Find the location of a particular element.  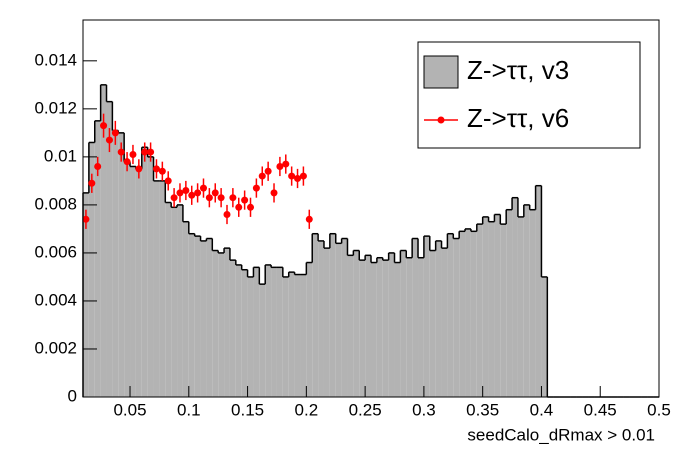

x-tick-label: 0.45 is located at coordinates (600, 409).